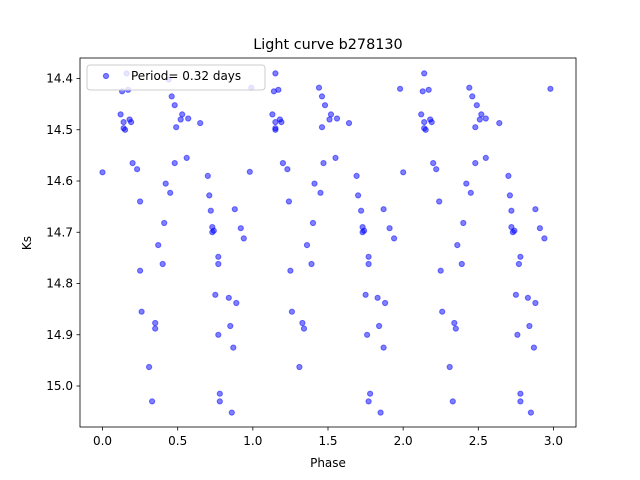  Describe the element at coordinates (59, 232) in the screenshot. I see `y-tick-label: 14.7` at that location.